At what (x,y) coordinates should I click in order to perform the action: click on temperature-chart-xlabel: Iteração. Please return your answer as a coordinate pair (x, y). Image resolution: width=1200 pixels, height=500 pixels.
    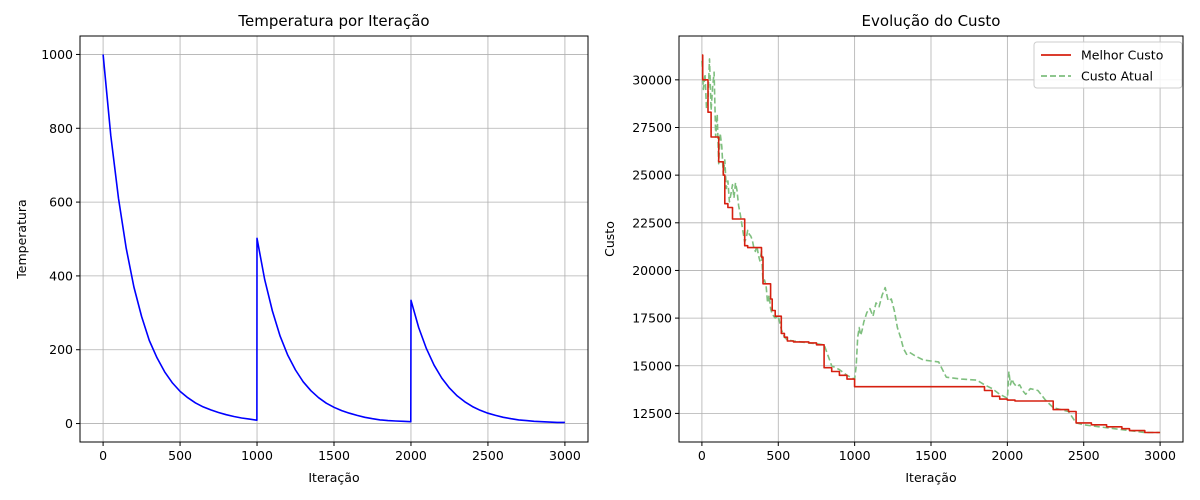
    Looking at the image, I should click on (333, 477).